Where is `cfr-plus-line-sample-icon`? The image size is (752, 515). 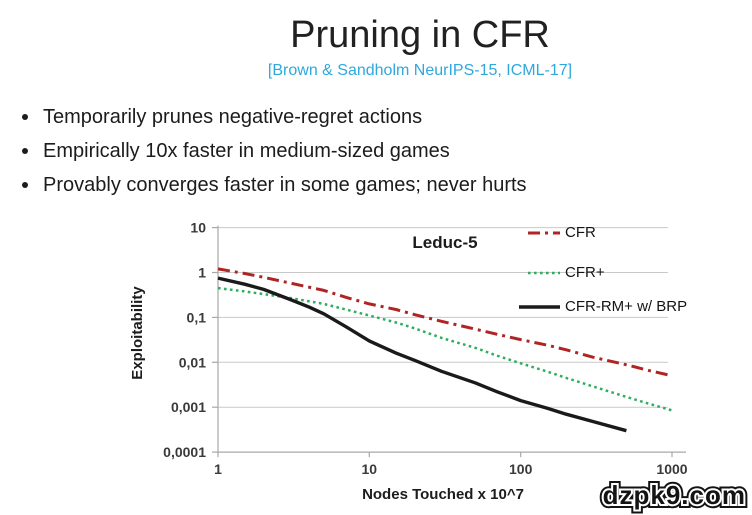
cfr-plus-line-sample-icon is located at coordinates (544, 272).